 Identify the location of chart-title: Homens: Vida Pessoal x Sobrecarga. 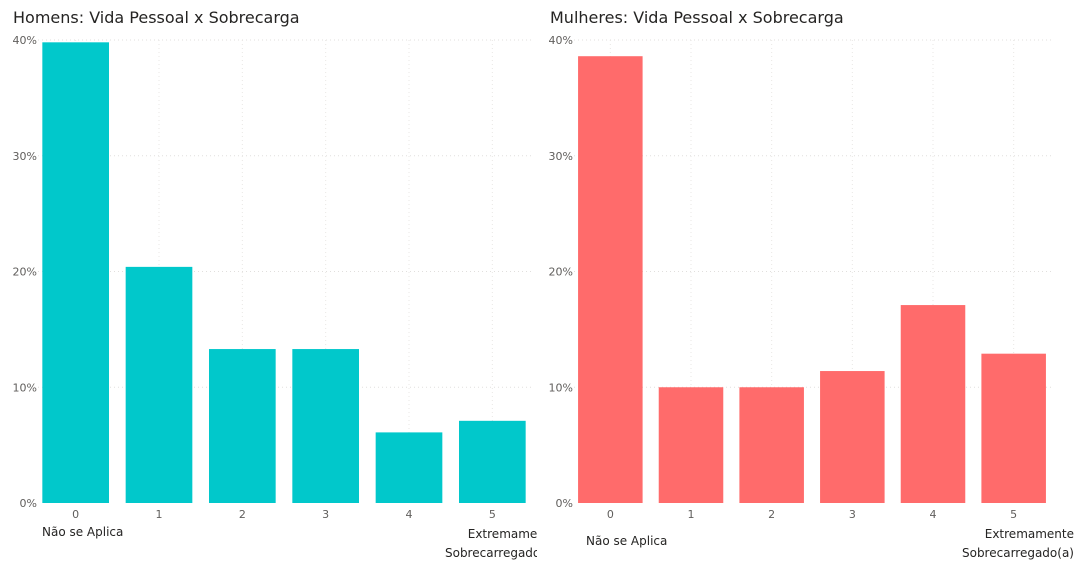
(156, 17).